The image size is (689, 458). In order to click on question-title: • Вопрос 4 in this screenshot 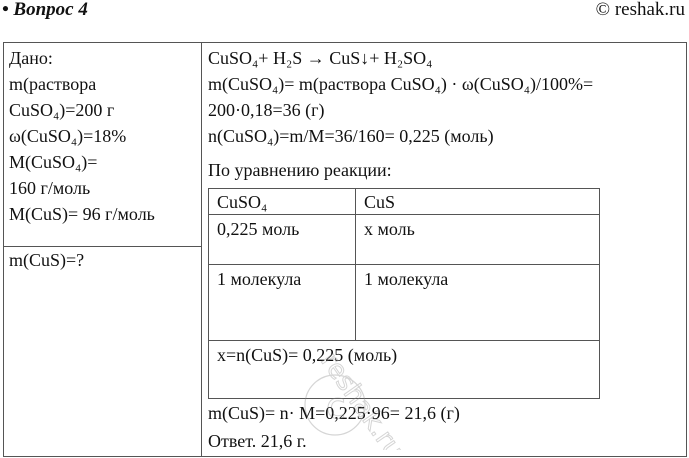, I will do `click(45, 10)`.